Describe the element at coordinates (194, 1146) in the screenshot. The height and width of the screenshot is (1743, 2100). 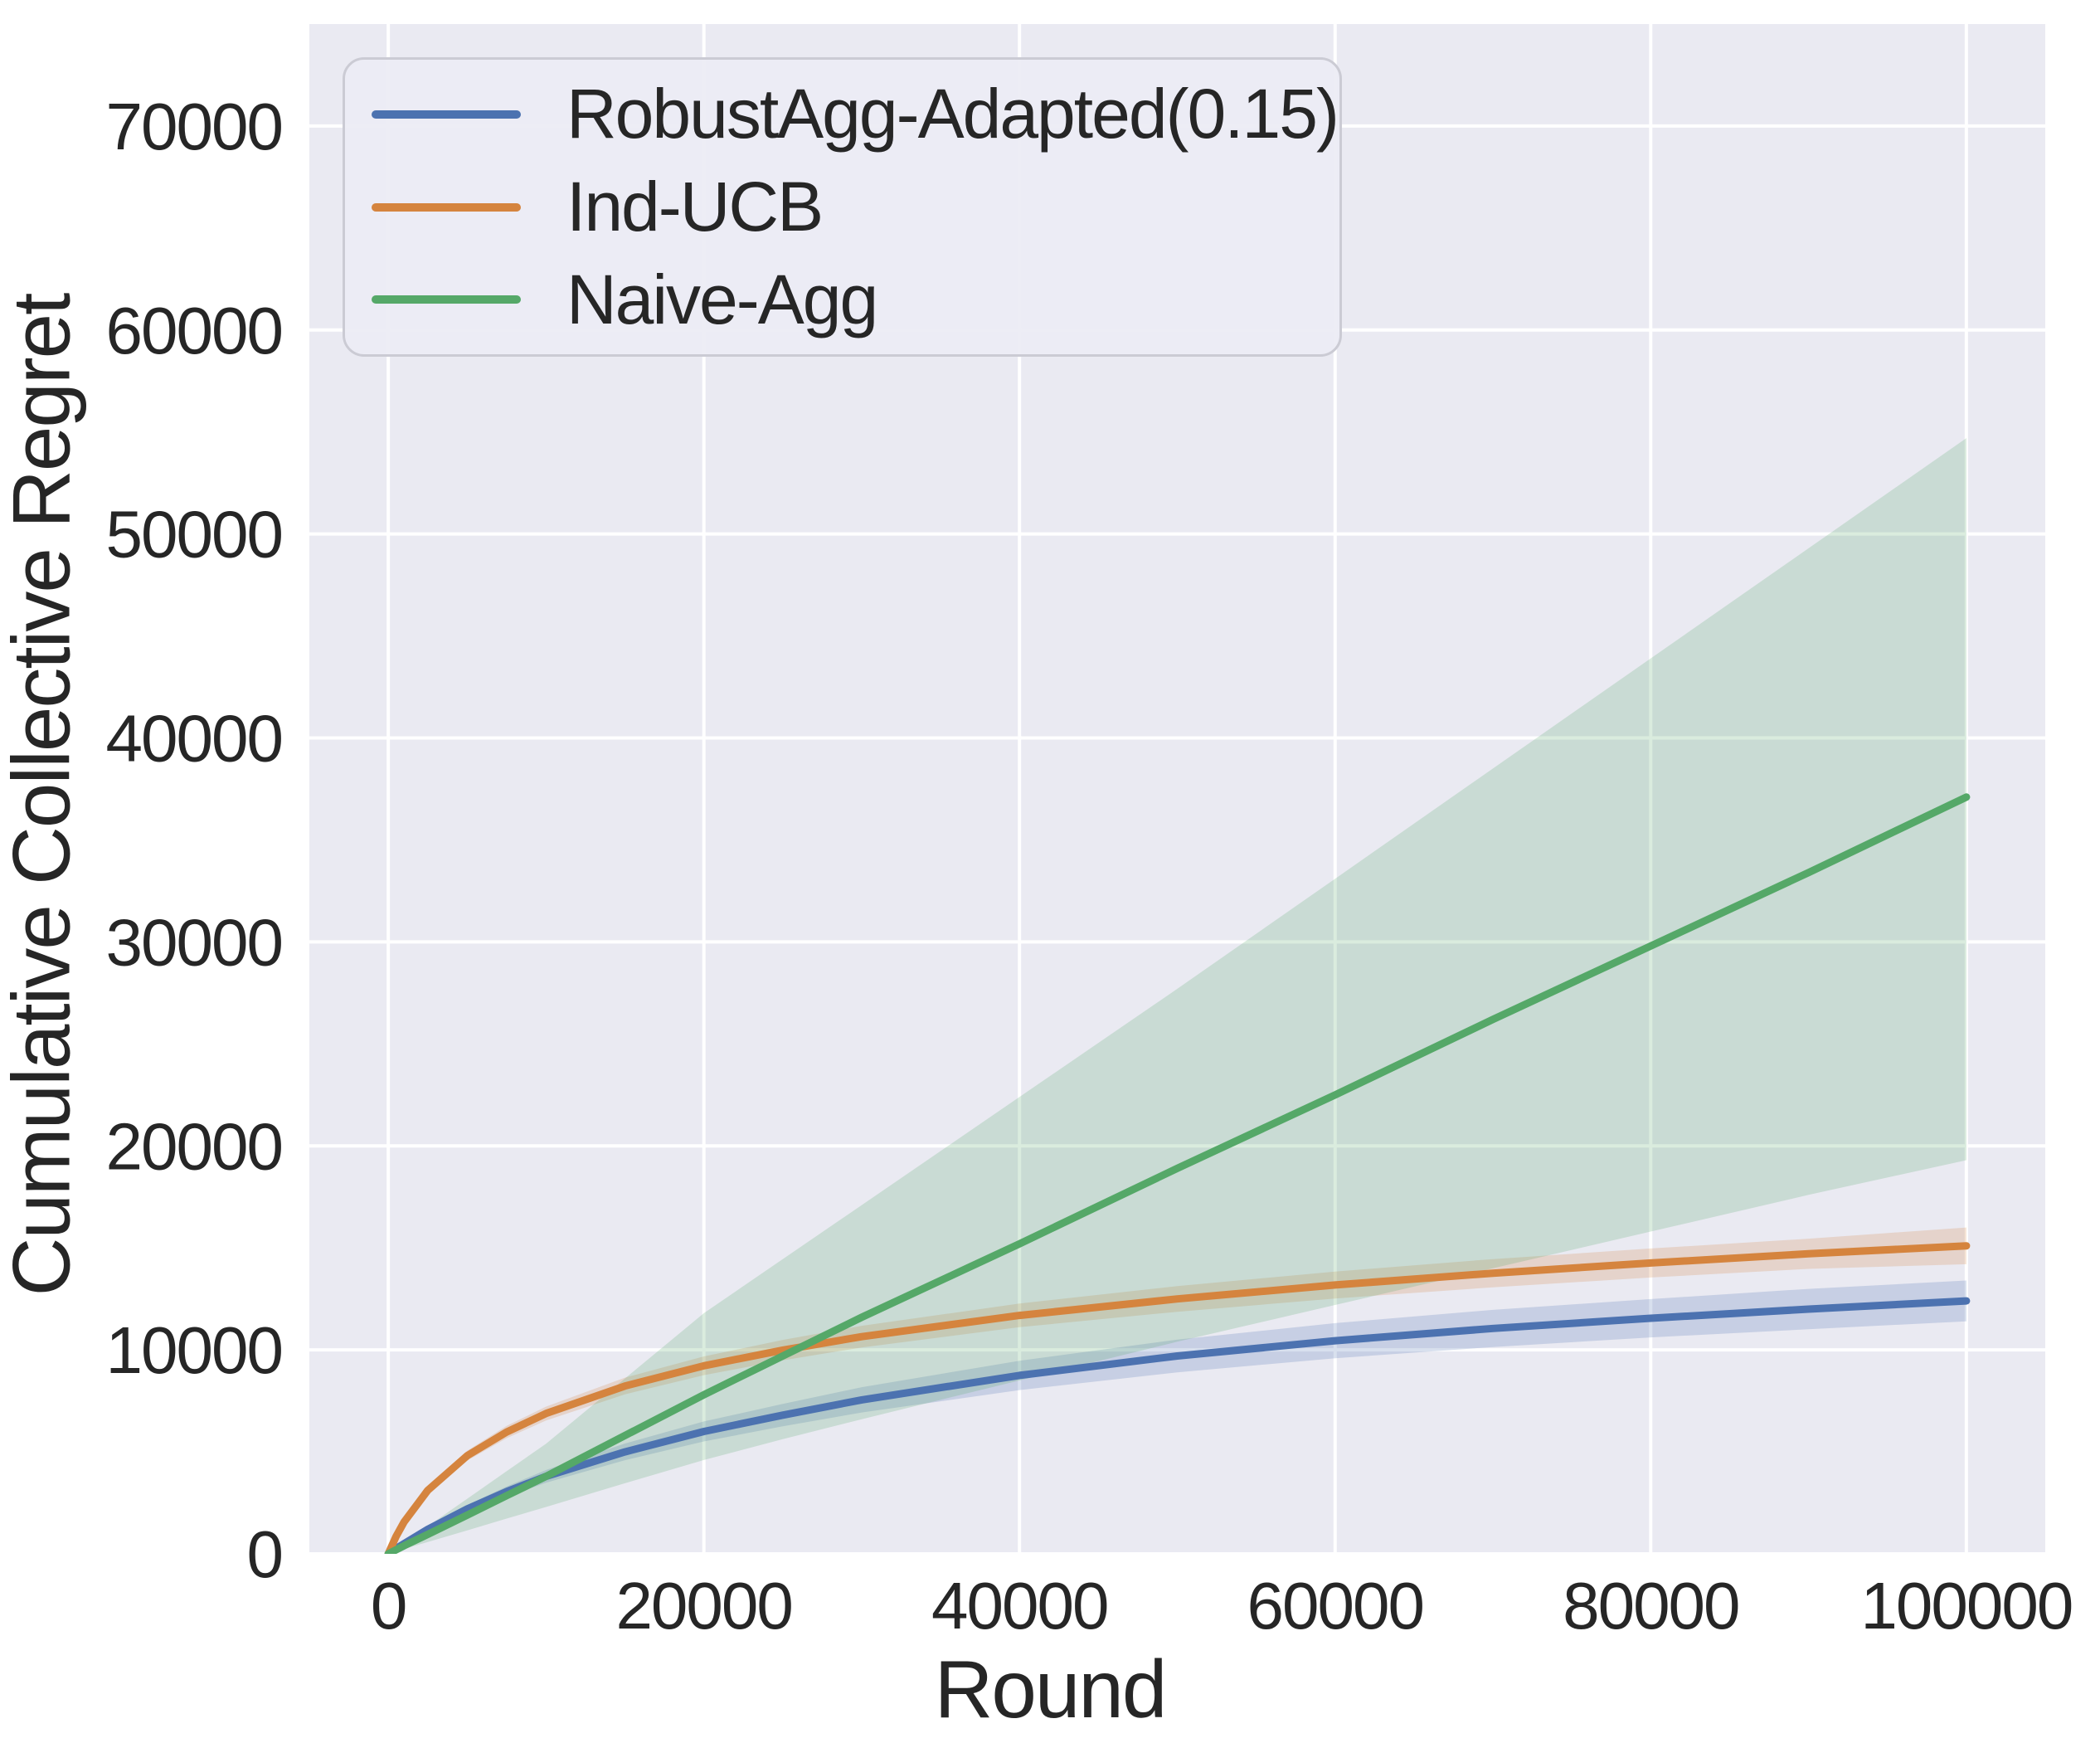
I see `y-tick-label: 20000` at that location.